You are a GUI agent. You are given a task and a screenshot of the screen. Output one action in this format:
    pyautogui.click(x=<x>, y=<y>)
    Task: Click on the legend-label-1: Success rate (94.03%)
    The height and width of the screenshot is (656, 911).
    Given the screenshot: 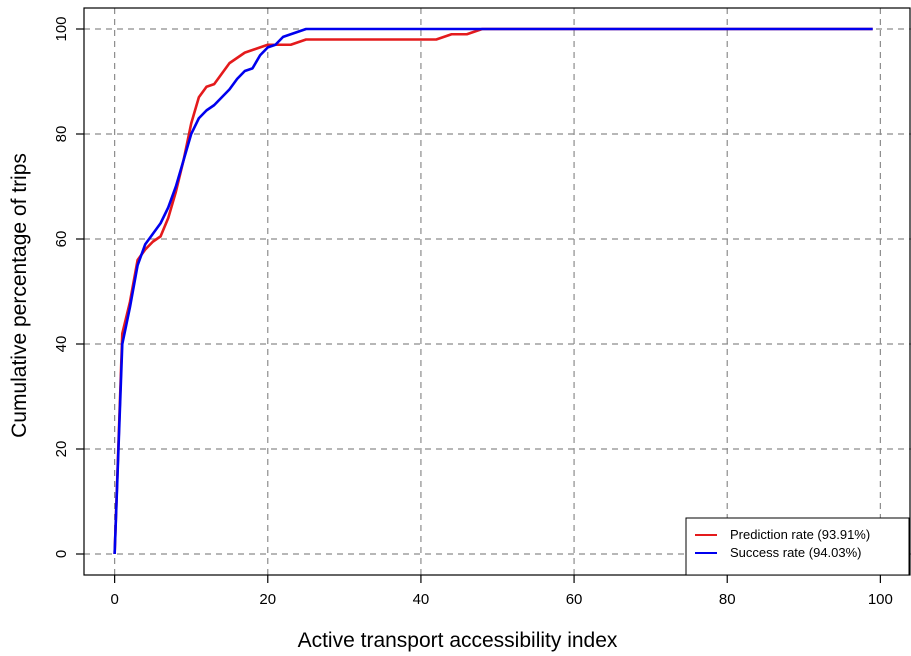 What is the action you would take?
    pyautogui.click(x=796, y=552)
    